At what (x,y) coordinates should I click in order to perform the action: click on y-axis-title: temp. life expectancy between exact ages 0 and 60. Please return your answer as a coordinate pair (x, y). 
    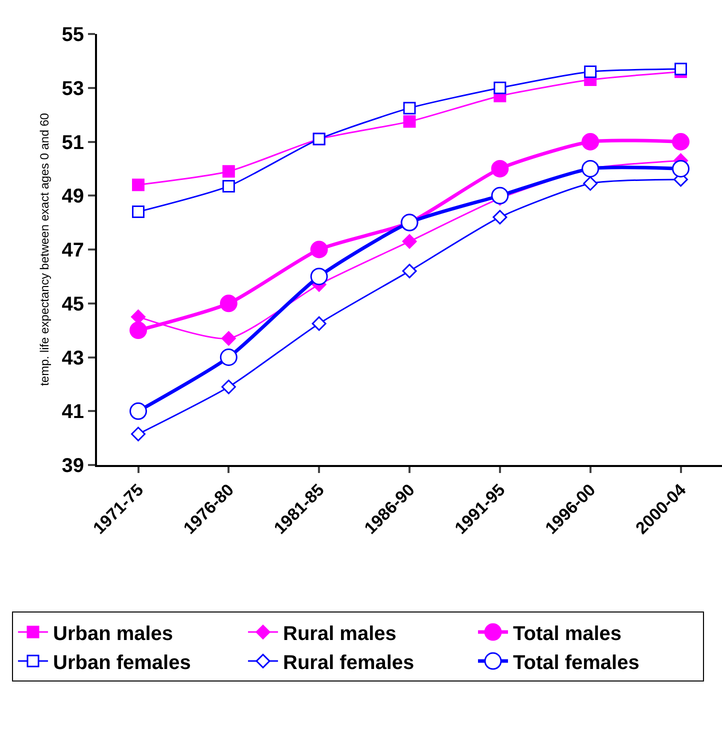
    Looking at the image, I should click on (45, 249).